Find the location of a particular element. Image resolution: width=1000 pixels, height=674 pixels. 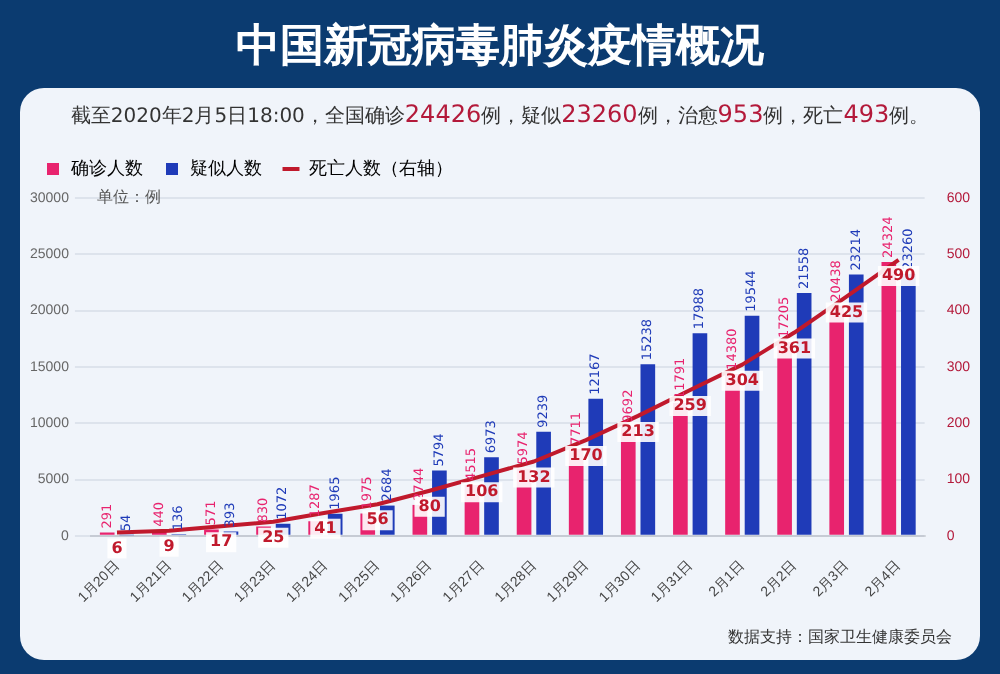

data-label: 132 is located at coordinates (534, 476).